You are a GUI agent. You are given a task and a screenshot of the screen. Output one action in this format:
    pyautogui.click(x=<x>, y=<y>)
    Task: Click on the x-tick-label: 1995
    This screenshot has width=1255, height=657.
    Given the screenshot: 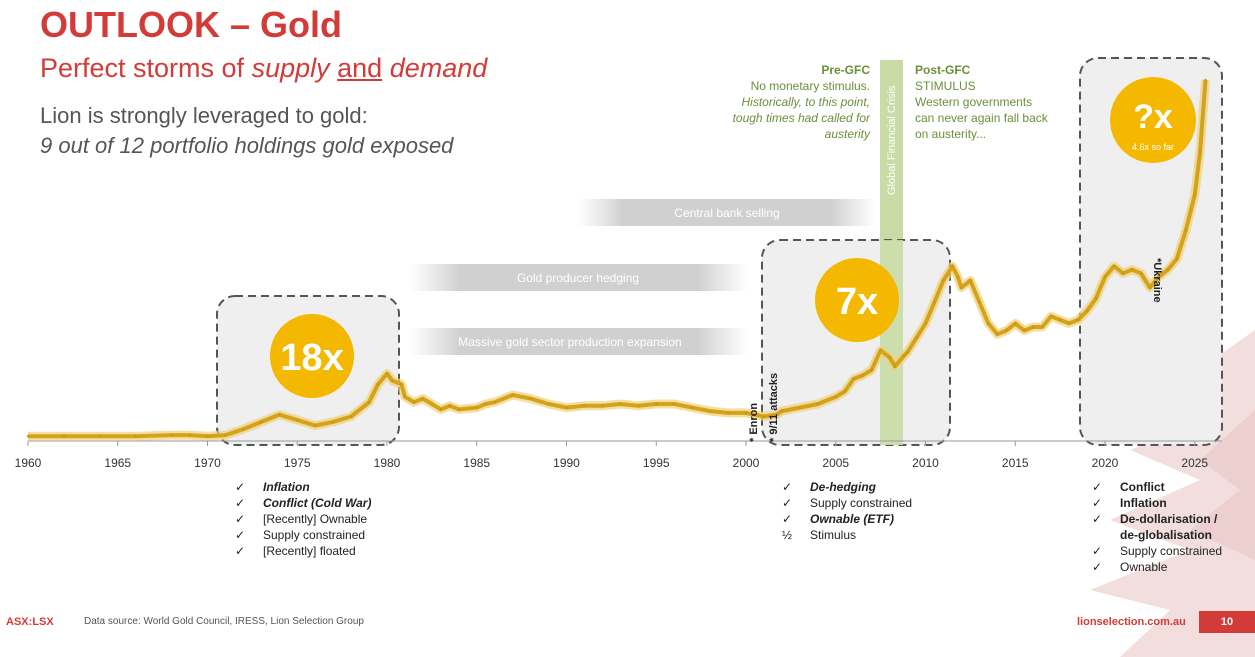 What is the action you would take?
    pyautogui.click(x=656, y=463)
    